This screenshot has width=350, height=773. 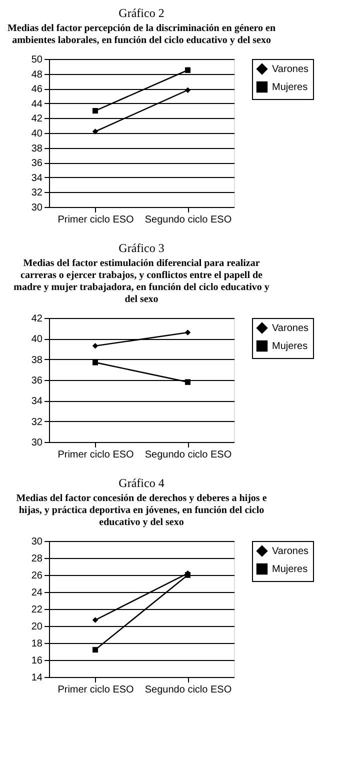 What do you see at coordinates (37, 661) in the screenshot?
I see `y-tick-label: 16` at bounding box center [37, 661].